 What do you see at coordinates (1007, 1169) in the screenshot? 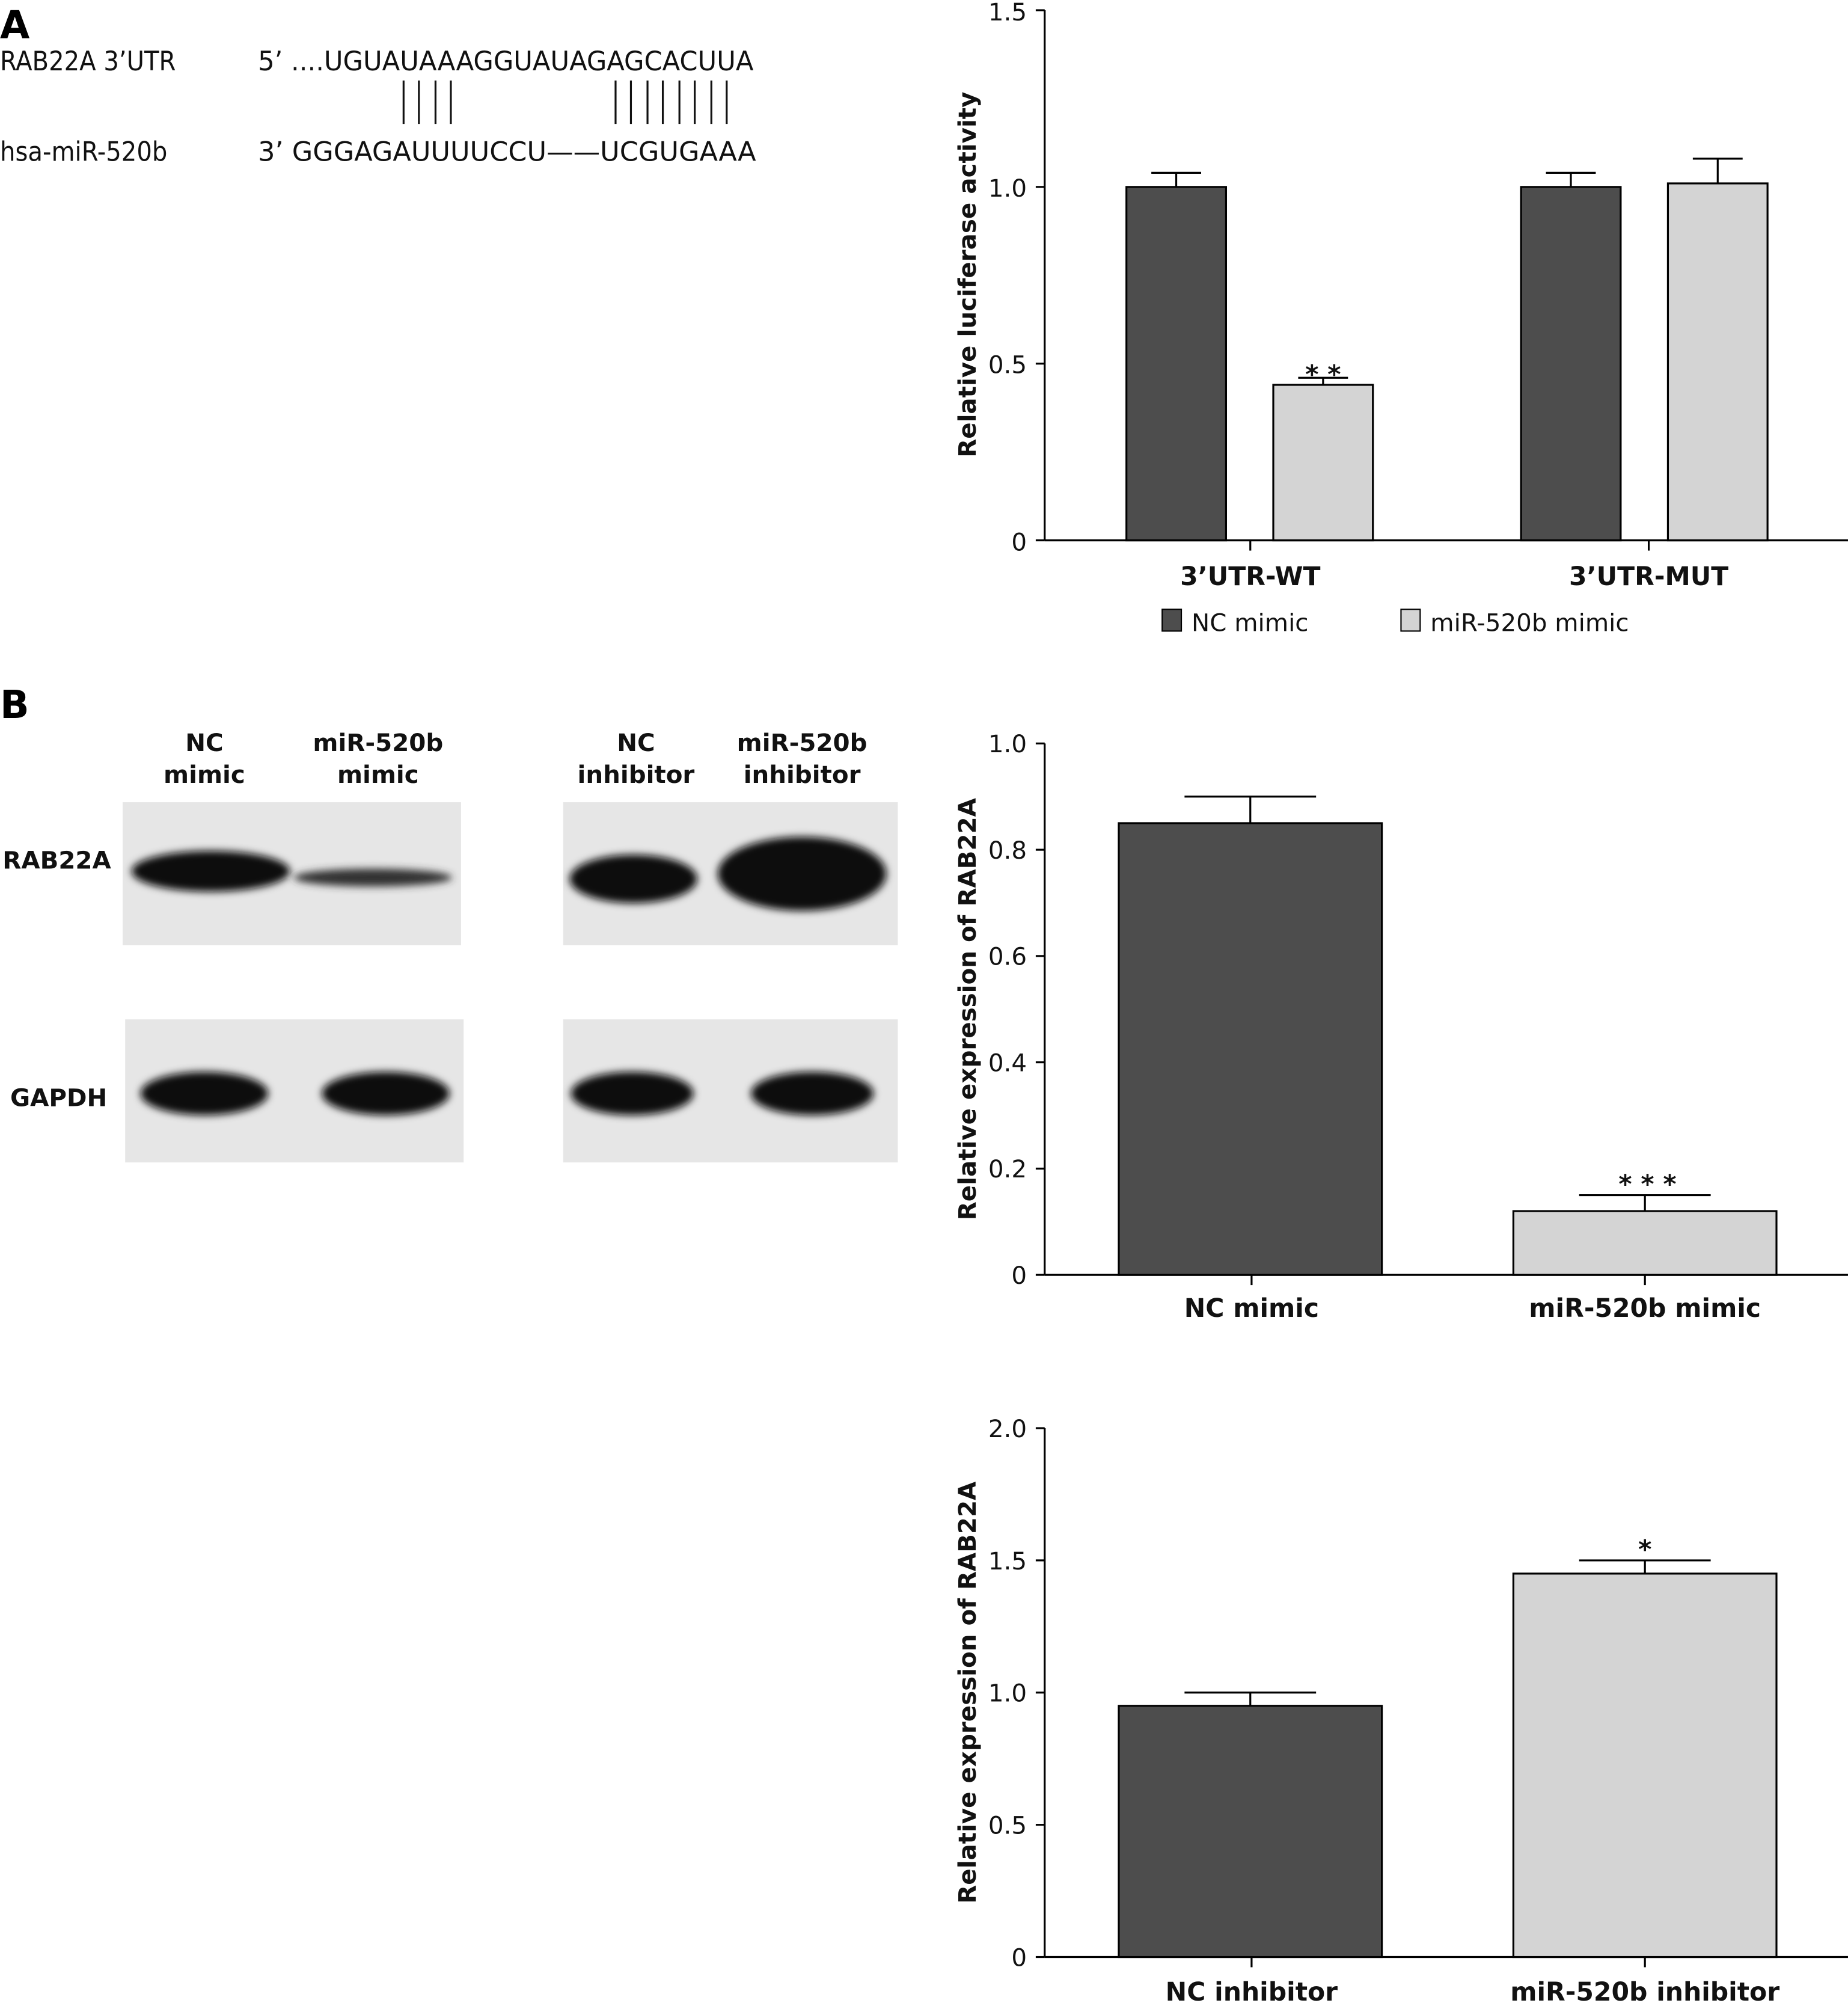
I see `y-tick-label: 0.2` at bounding box center [1007, 1169].